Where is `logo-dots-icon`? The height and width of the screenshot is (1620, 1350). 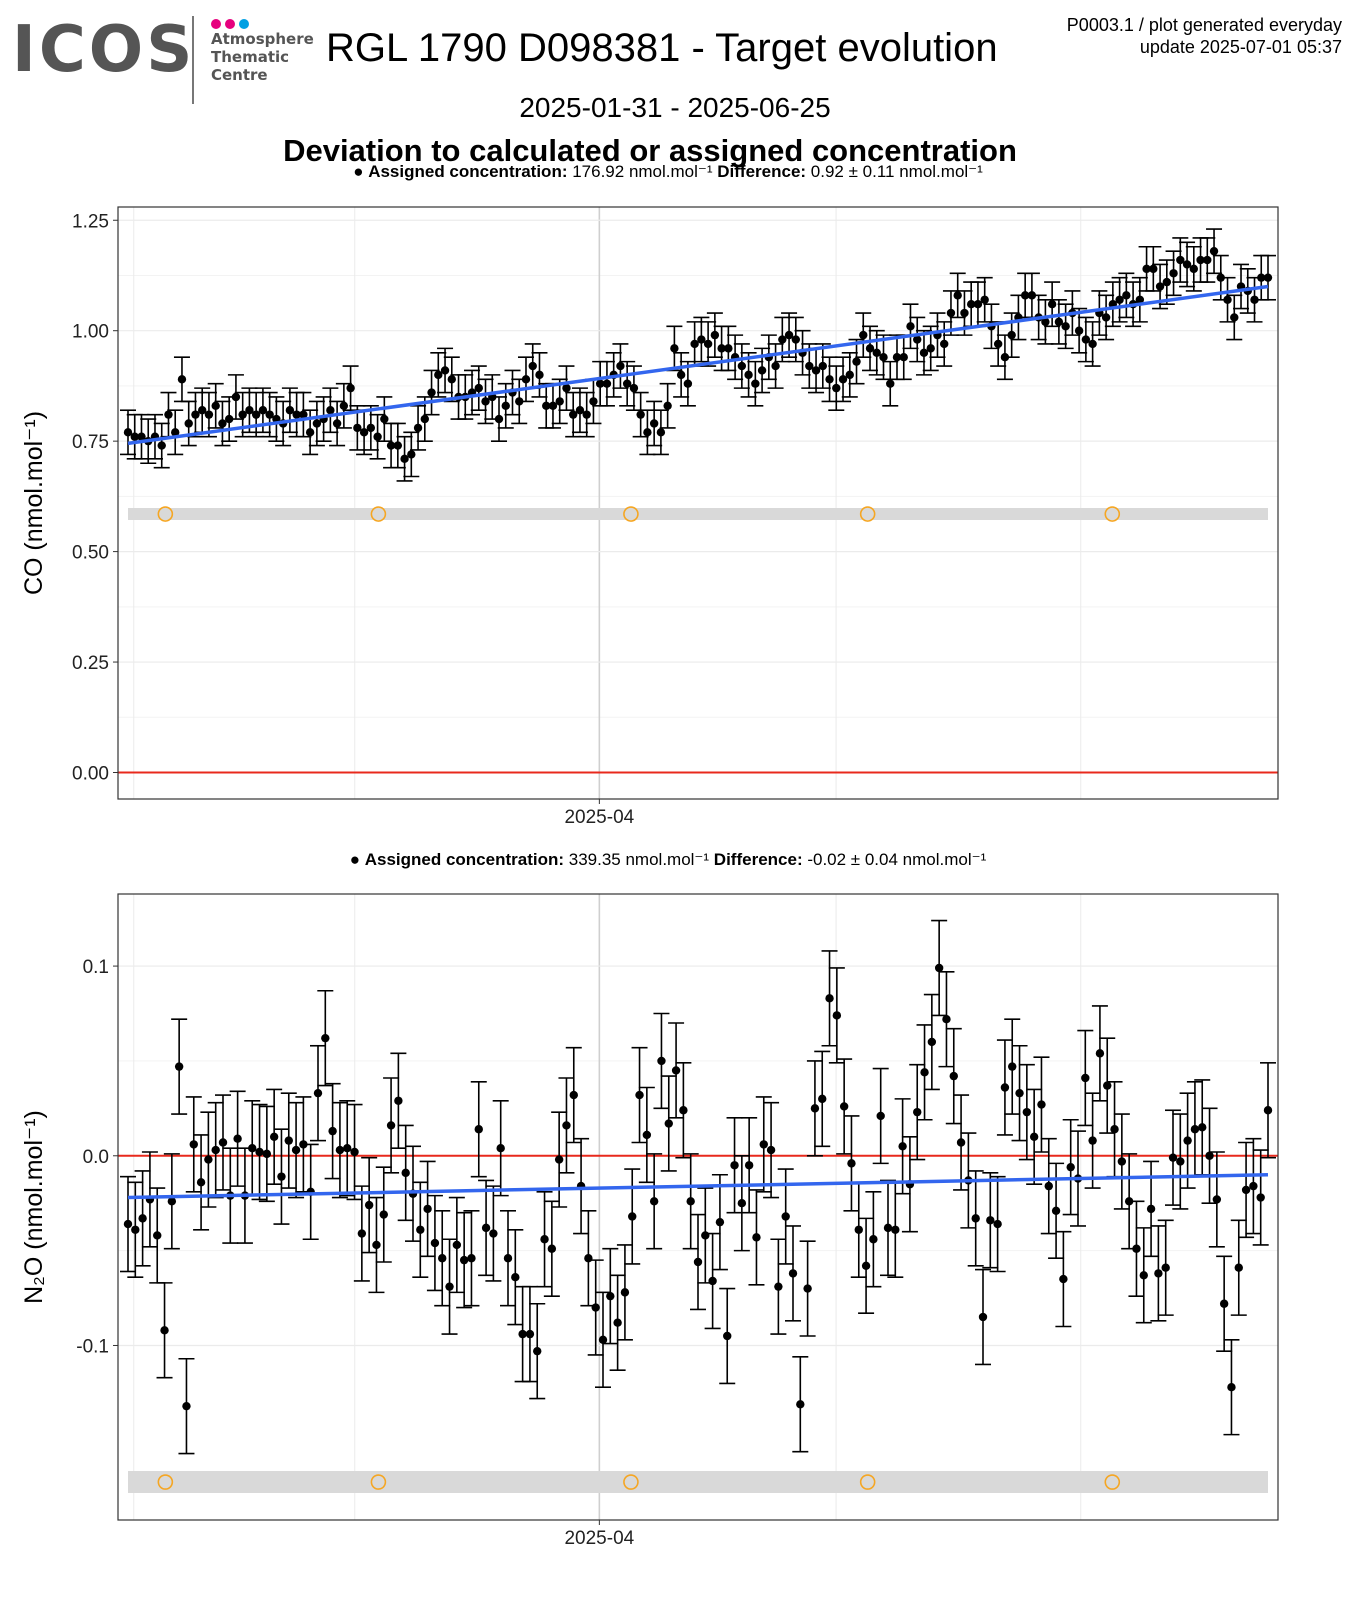 logo-dots-icon is located at coordinates (232, 25).